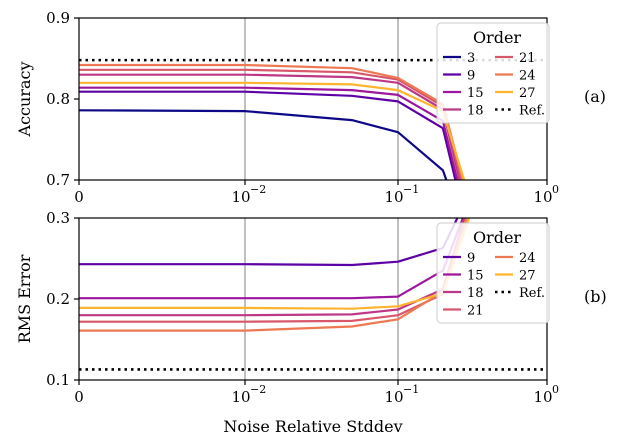 The width and height of the screenshot is (623, 441). What do you see at coordinates (58, 99) in the screenshot?
I see `y-tick-label-1: 0.8` at bounding box center [58, 99].